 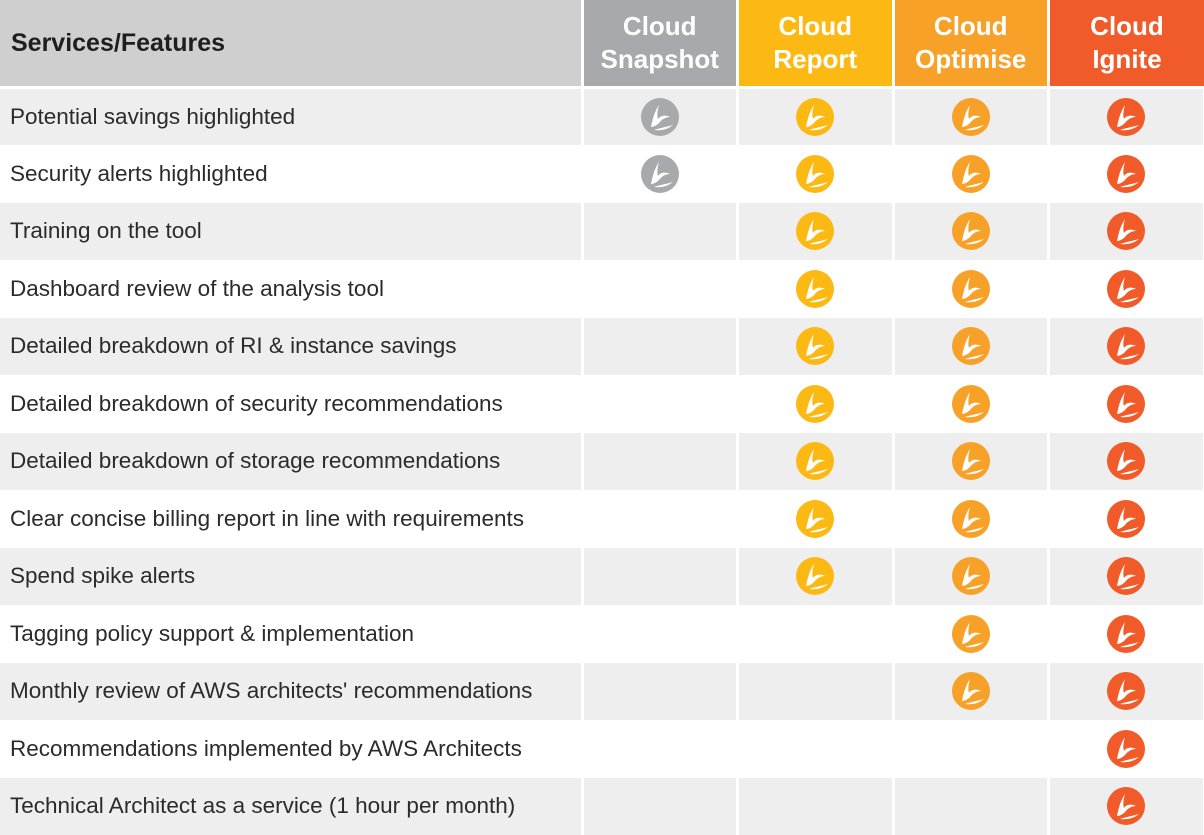 What do you see at coordinates (815, 59) in the screenshot?
I see `plan-name-line2: Report` at bounding box center [815, 59].